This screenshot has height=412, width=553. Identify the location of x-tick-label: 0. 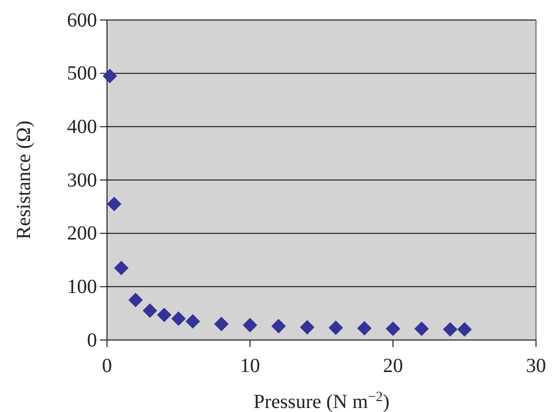
(107, 366).